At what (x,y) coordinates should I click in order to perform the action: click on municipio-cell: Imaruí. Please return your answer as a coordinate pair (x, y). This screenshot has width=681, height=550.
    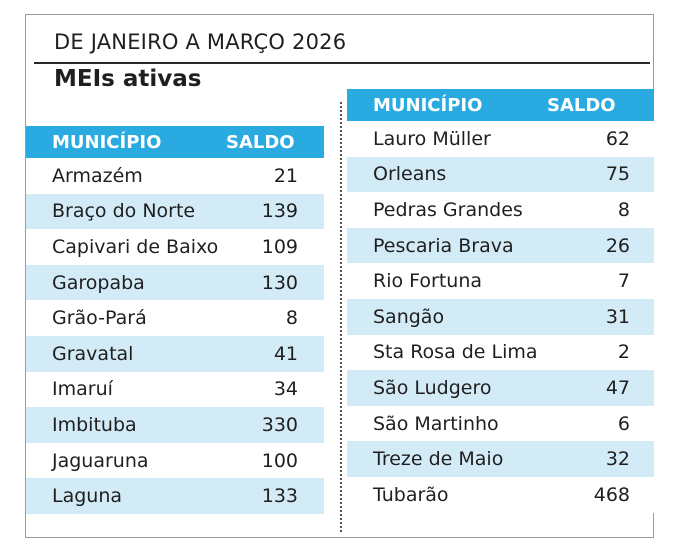
    Looking at the image, I should click on (126, 389).